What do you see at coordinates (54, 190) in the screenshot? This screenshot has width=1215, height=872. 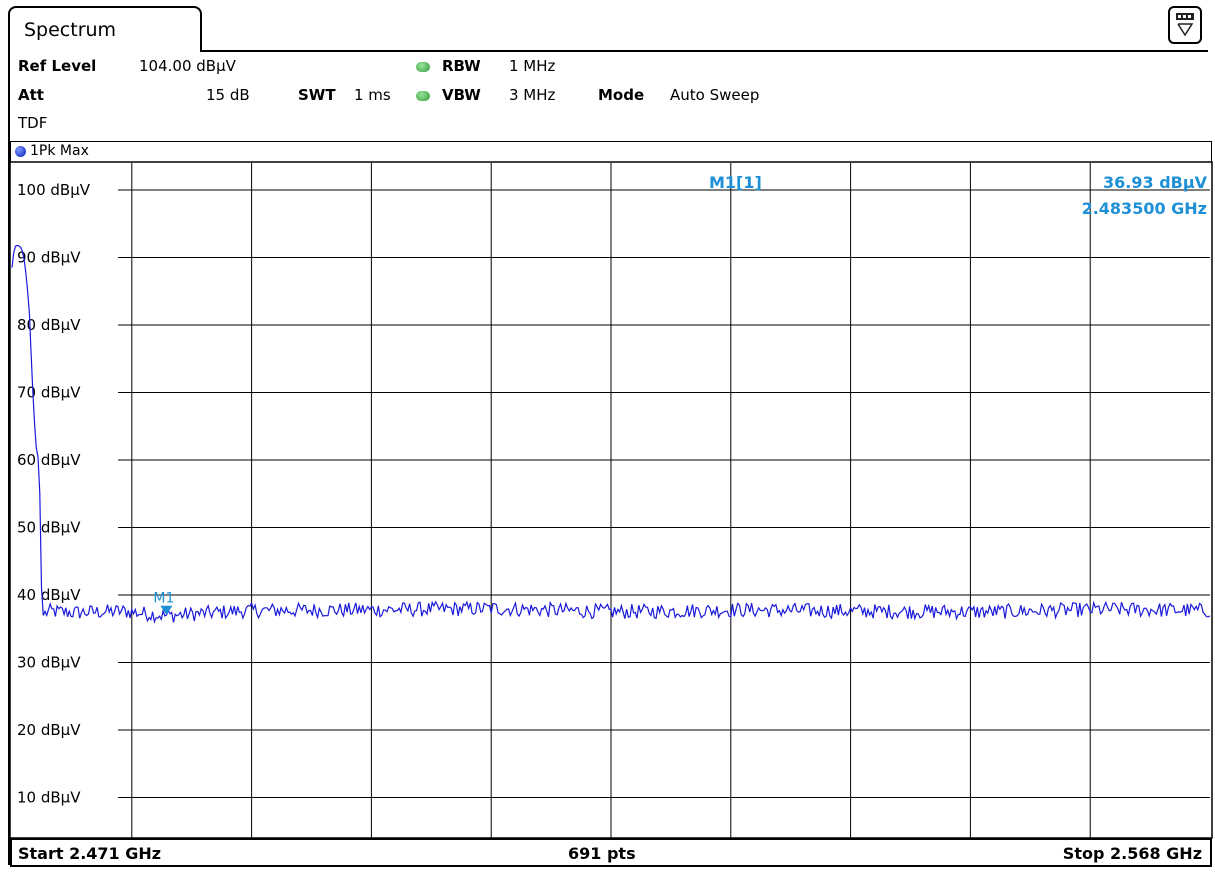 I see `y-tick-label: 100 dBµV` at bounding box center [54, 190].